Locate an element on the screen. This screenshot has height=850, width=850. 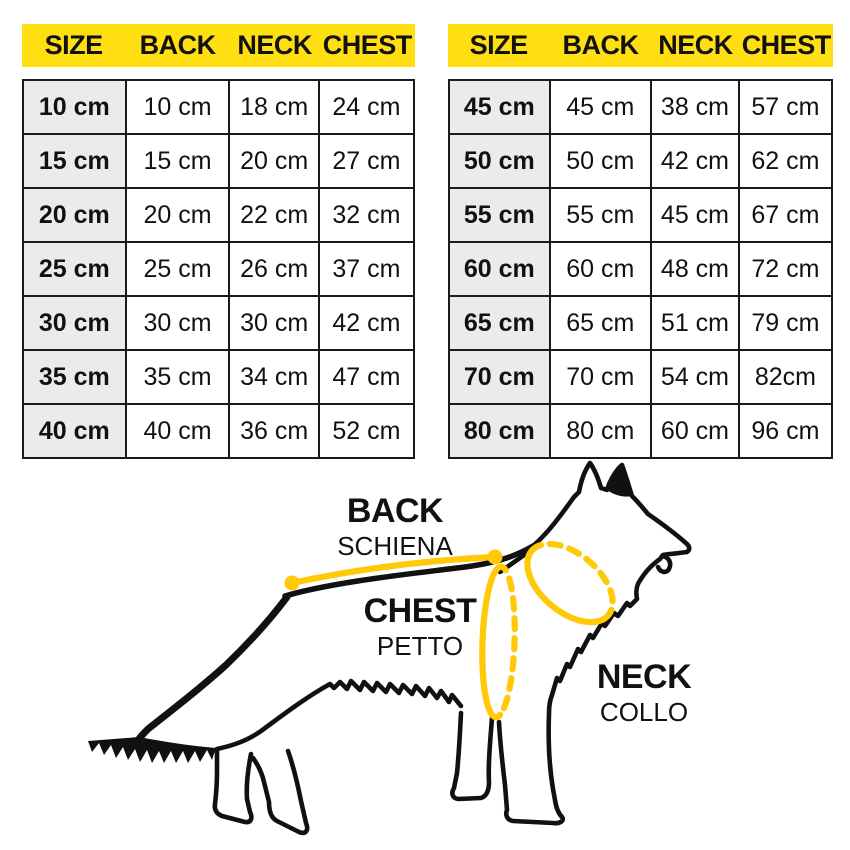
value-cell: 72 cm is located at coordinates (785, 269).